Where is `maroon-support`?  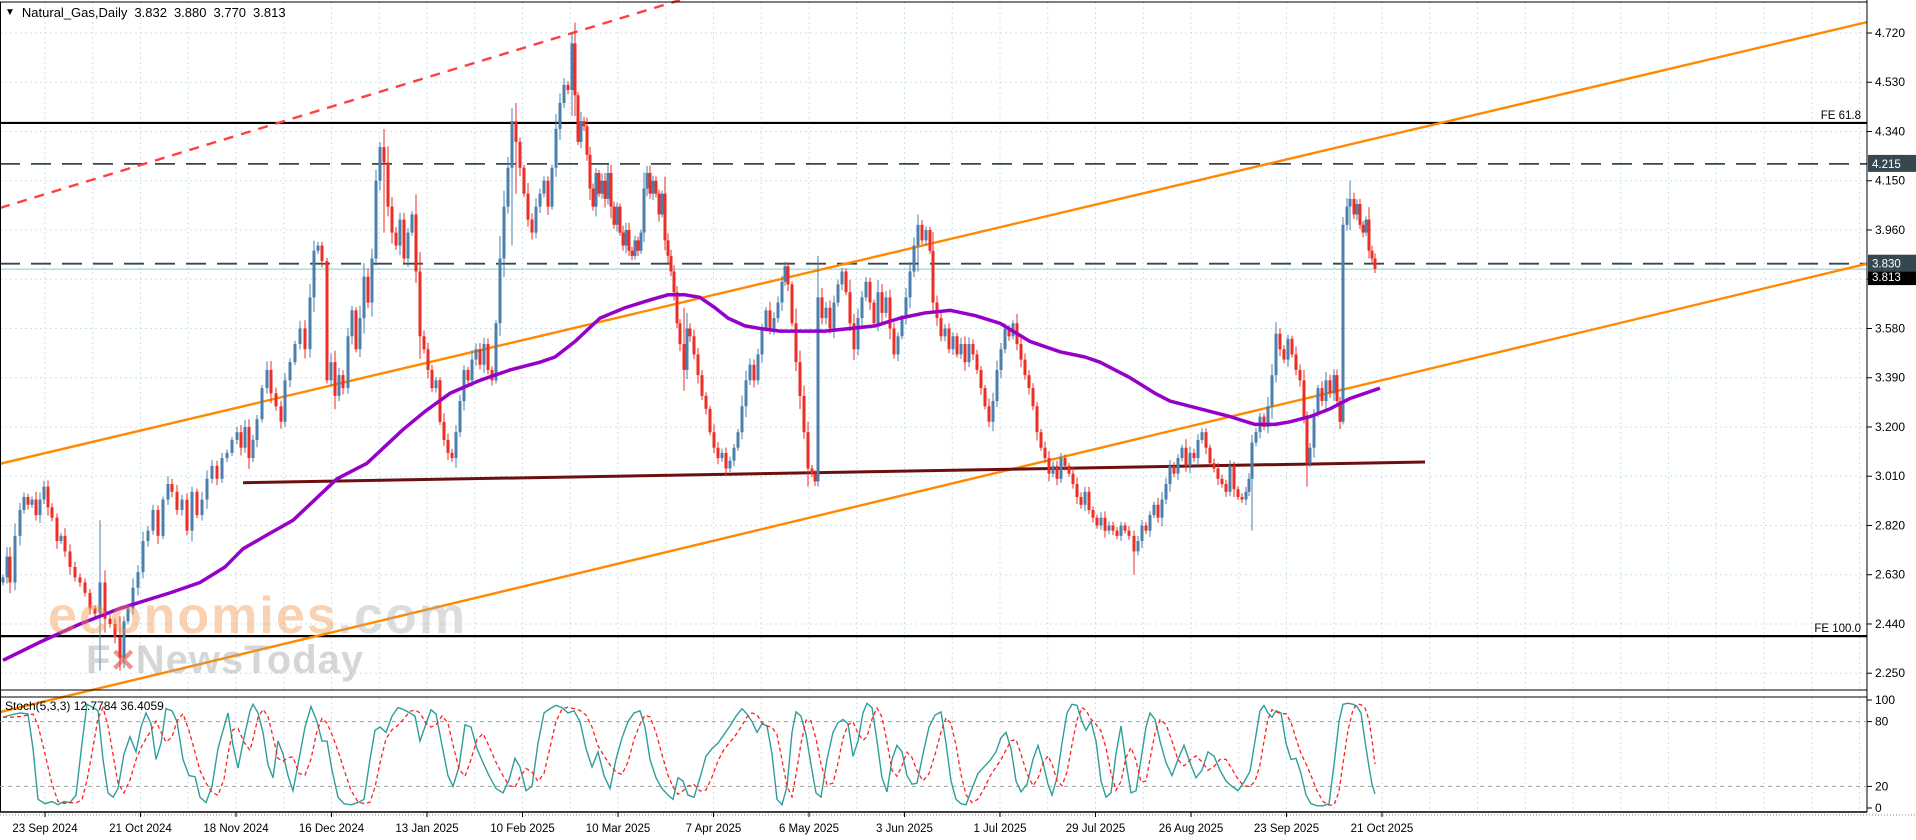
maroon-support is located at coordinates (834, 472).